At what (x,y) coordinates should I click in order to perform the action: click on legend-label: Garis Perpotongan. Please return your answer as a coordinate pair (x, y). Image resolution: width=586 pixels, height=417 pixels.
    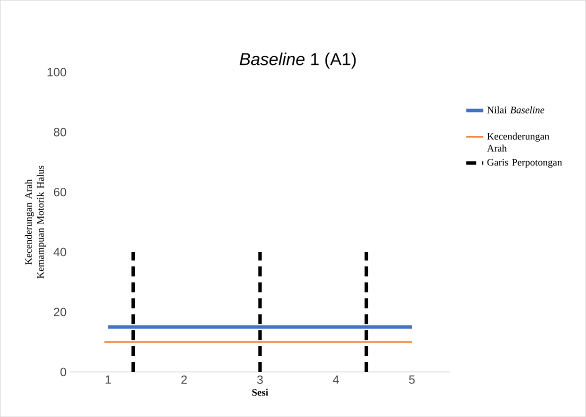
    Looking at the image, I should click on (524, 163).